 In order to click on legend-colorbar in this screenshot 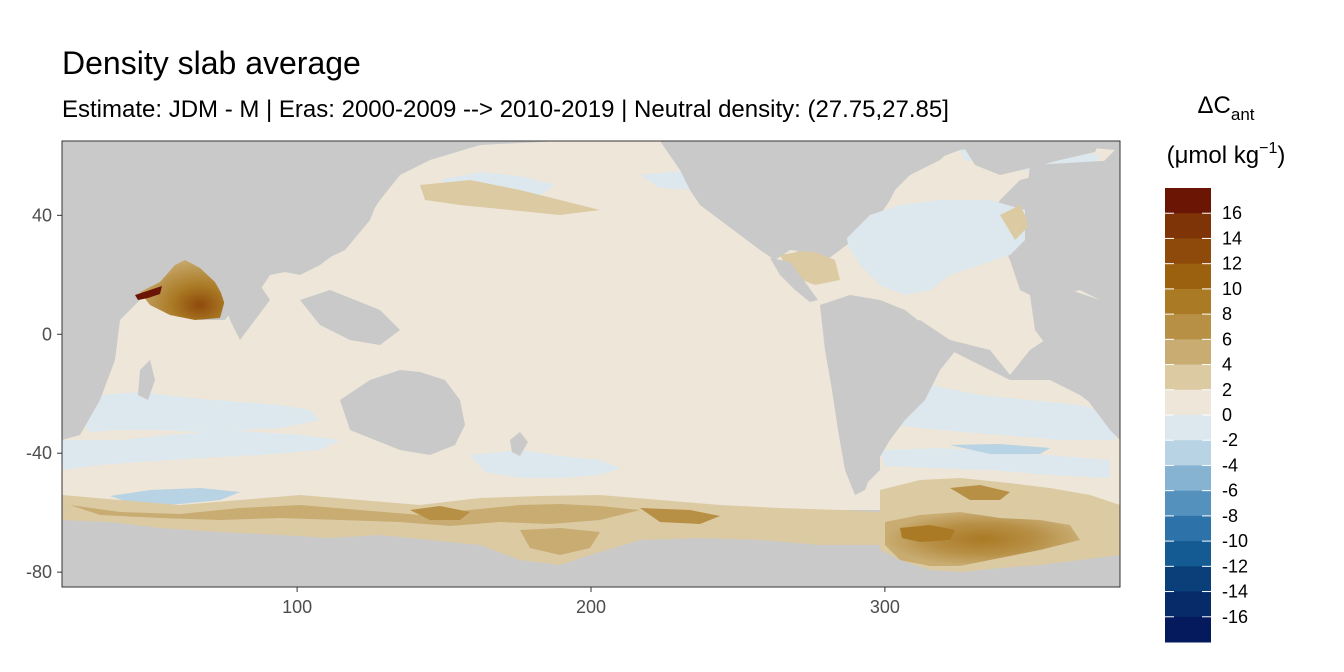, I will do `click(1188, 415)`.